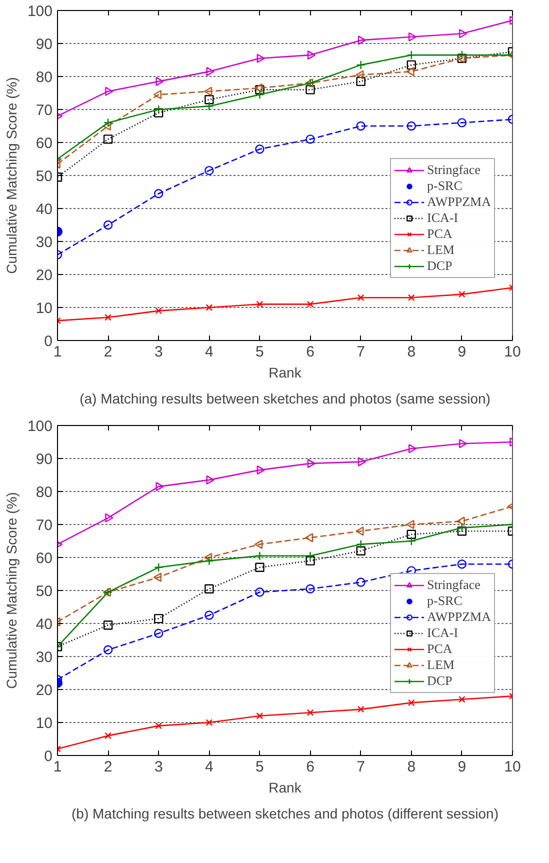 This screenshot has height=863, width=549. Describe the element at coordinates (459, 617) in the screenshot. I see `legend-label: AWPPZMA` at that location.